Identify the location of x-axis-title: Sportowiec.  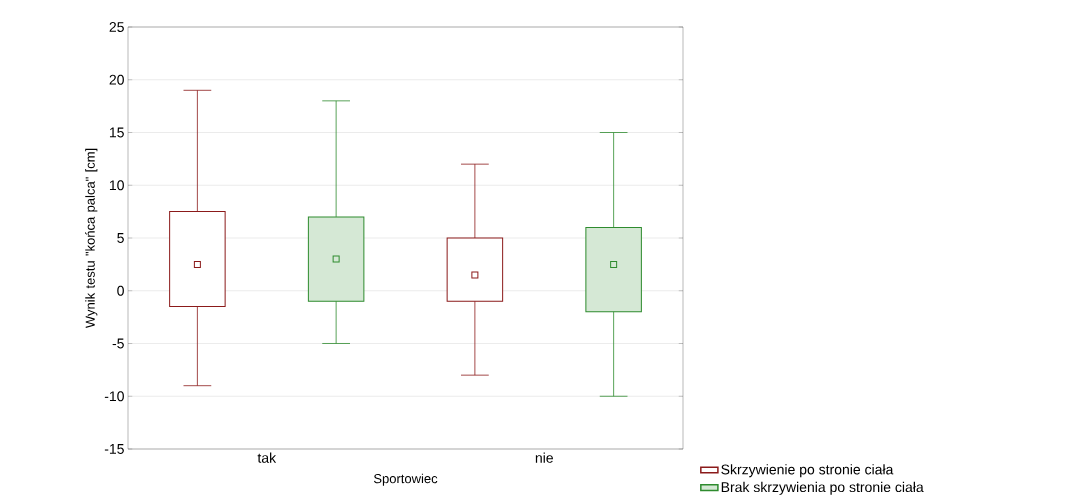
(405, 479).